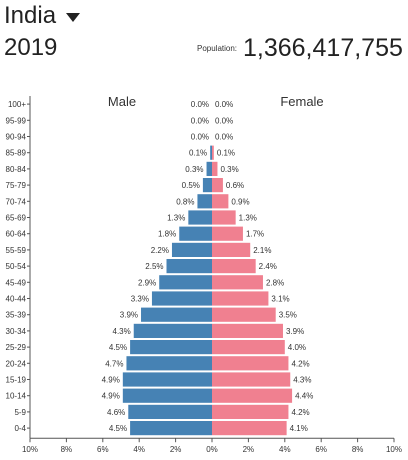 The height and width of the screenshot is (460, 408). What do you see at coordinates (16, 250) in the screenshot?
I see `age-group-label: 55-59` at bounding box center [16, 250].